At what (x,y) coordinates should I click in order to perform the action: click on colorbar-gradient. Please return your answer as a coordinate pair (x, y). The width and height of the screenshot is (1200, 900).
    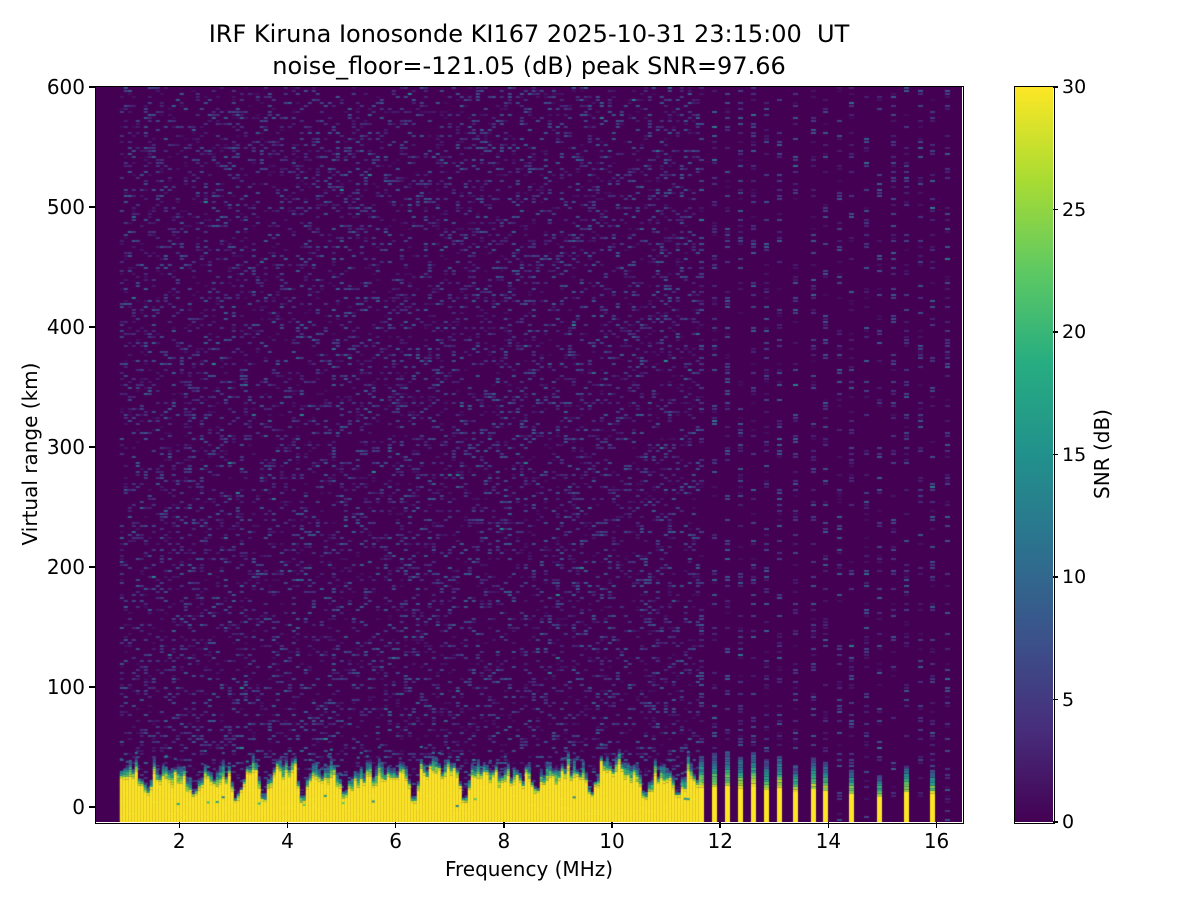
    Looking at the image, I should click on (1033, 454).